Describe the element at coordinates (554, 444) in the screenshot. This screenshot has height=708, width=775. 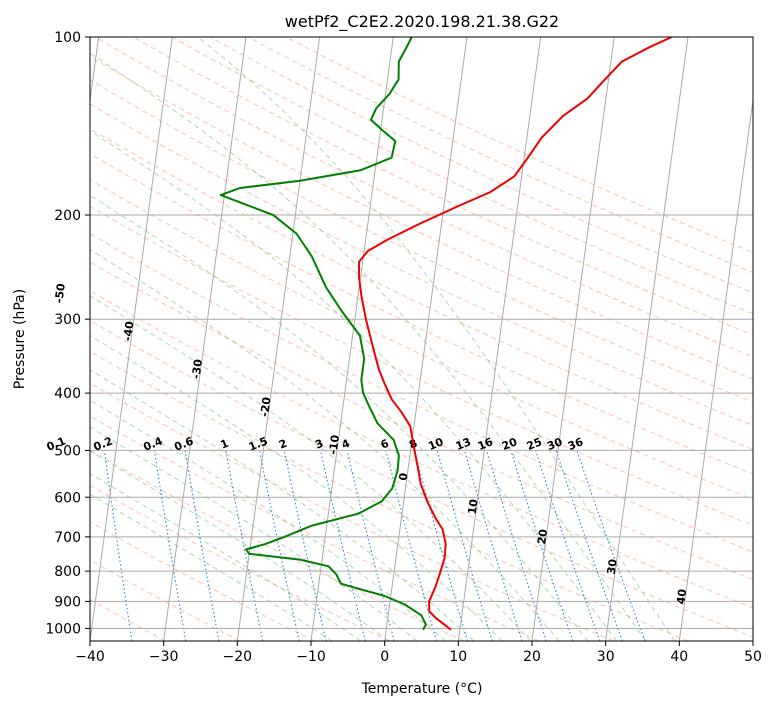
I see `mixing-ratio-label: 30` at that location.